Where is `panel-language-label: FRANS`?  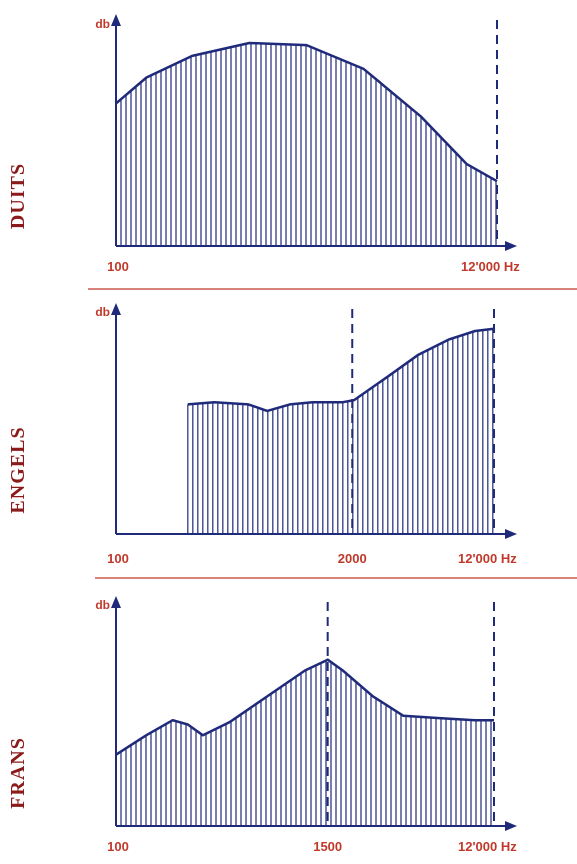 panel-language-label: FRANS is located at coordinates (18, 773).